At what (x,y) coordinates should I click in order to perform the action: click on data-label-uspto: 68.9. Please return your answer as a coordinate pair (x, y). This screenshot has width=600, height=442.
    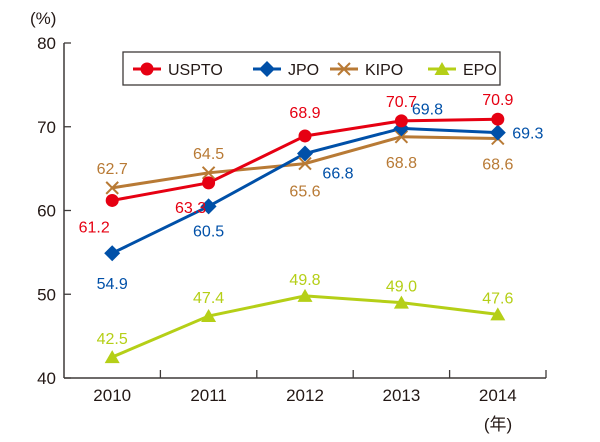
    Looking at the image, I should click on (304, 113).